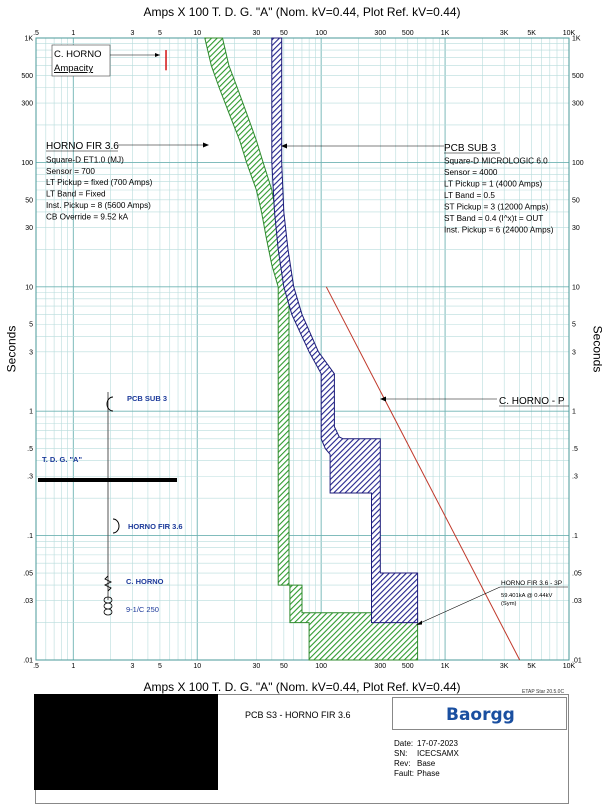 Image resolution: width=604 pixels, height=810 pixels. What do you see at coordinates (459, 605) in the screenshot?
I see `fault-leader` at bounding box center [459, 605].